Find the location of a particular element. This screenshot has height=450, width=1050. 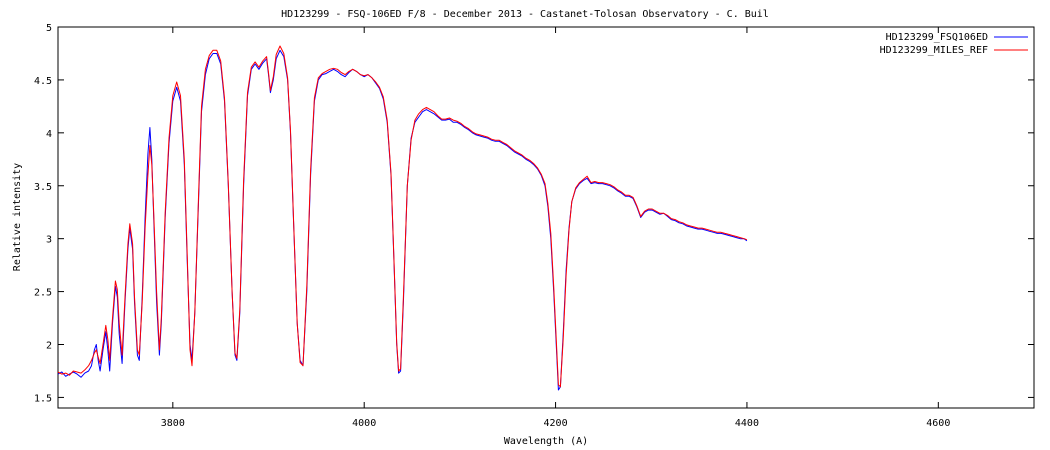

y-tick-label: 3 is located at coordinates (49, 240).